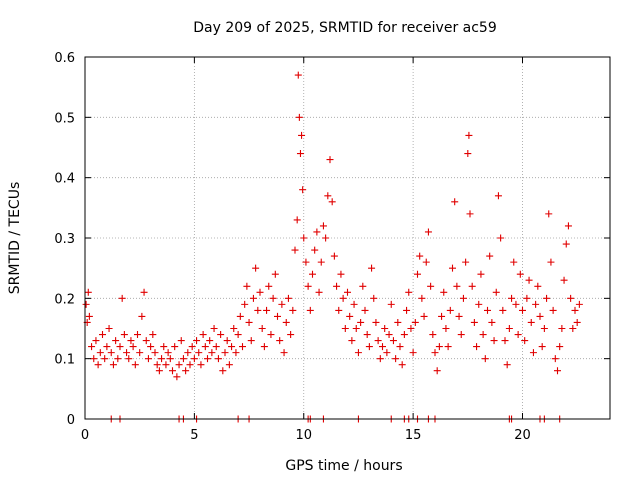  What do you see at coordinates (303, 435) in the screenshot?
I see `x-tick-label: 10` at bounding box center [303, 435].